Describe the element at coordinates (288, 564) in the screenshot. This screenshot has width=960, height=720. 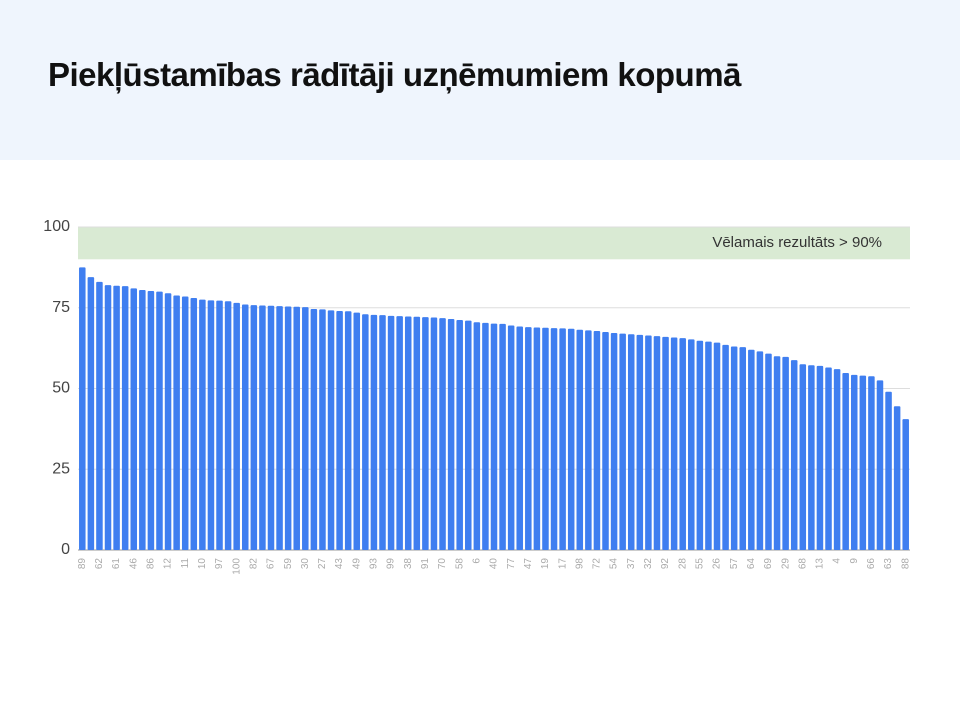
I see `x-tick-label: 59` at that location.